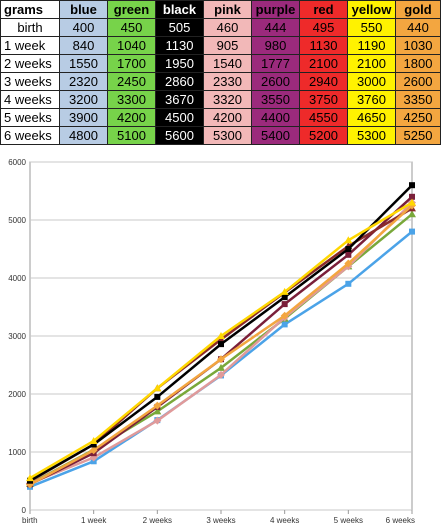 Image resolution: width=444 pixels, height=531 pixels. I want to click on table-cell: 550, so click(371, 27).